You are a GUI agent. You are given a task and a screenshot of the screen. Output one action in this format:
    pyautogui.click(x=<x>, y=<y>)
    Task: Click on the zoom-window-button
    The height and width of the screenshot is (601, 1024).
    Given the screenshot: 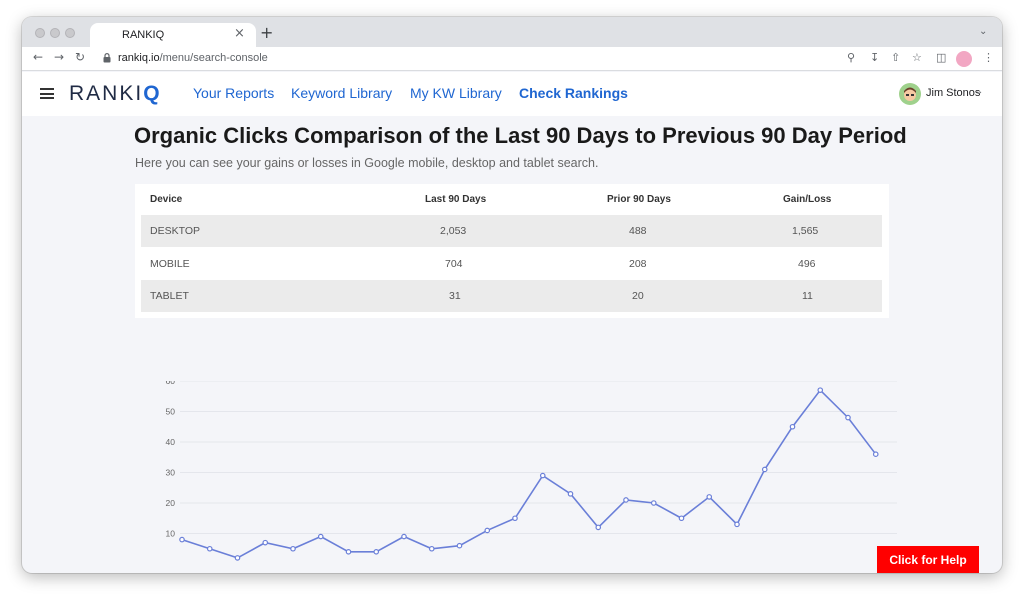 What is the action you would take?
    pyautogui.click(x=70, y=33)
    